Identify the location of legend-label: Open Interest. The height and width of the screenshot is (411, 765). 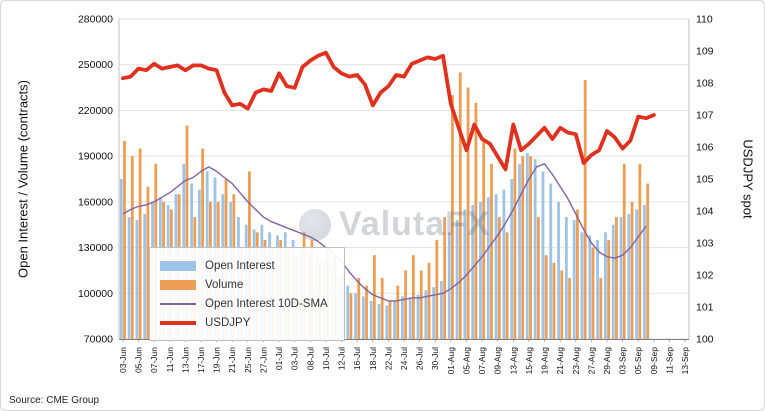
(240, 265).